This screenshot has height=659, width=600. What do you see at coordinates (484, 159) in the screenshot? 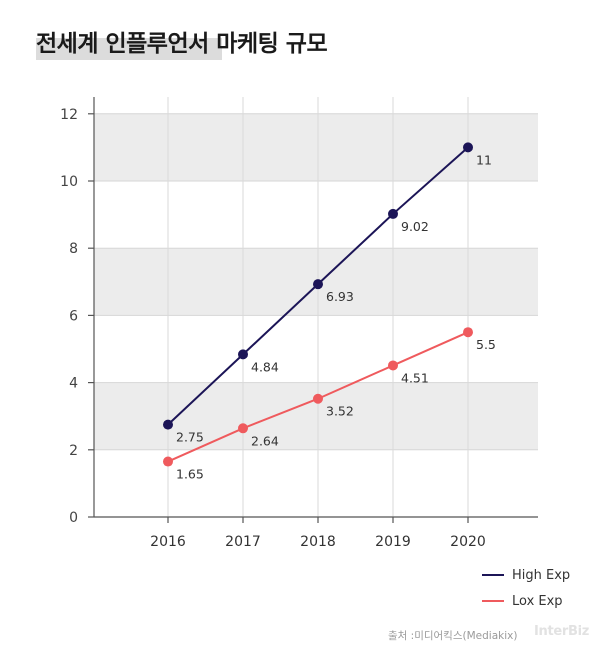
I see `data-label-high-exp: 11` at bounding box center [484, 159].